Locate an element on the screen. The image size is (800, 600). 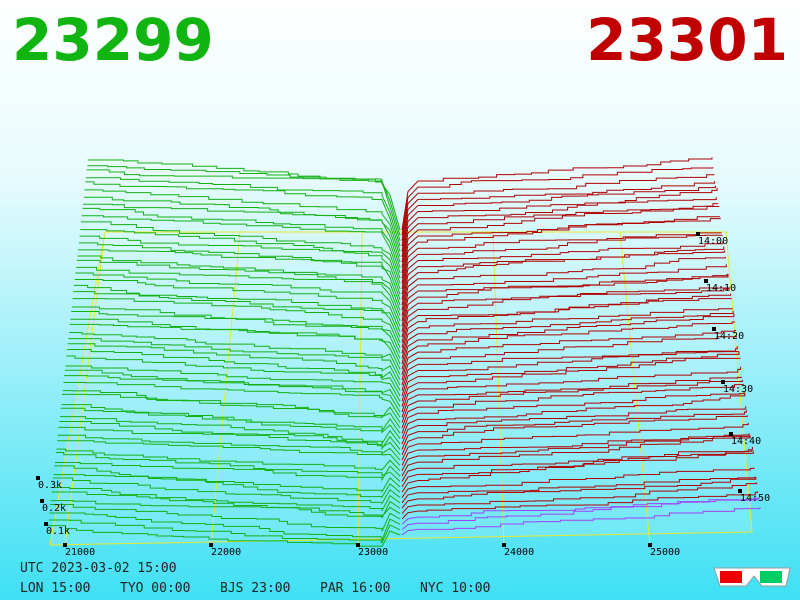
price-label: 25000 is located at coordinates (665, 552).